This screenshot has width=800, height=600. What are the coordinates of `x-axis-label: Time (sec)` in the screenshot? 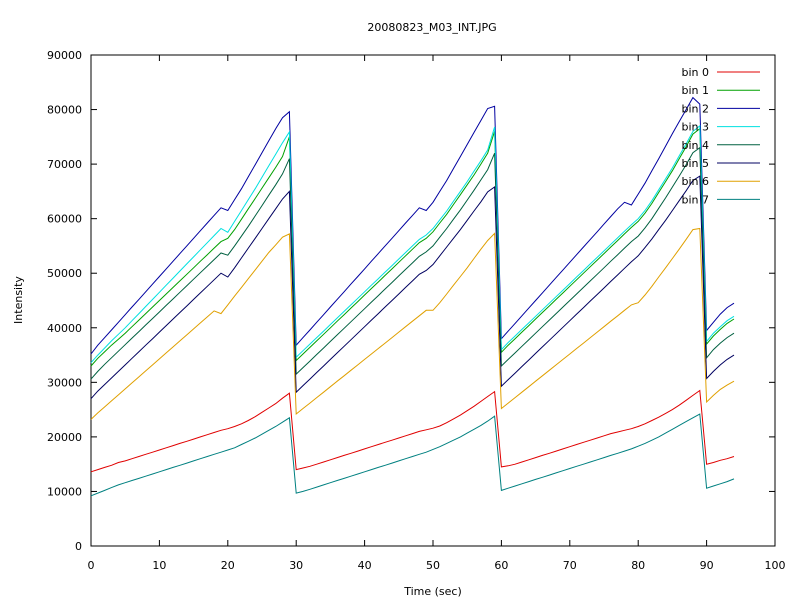 It's located at (432, 591).